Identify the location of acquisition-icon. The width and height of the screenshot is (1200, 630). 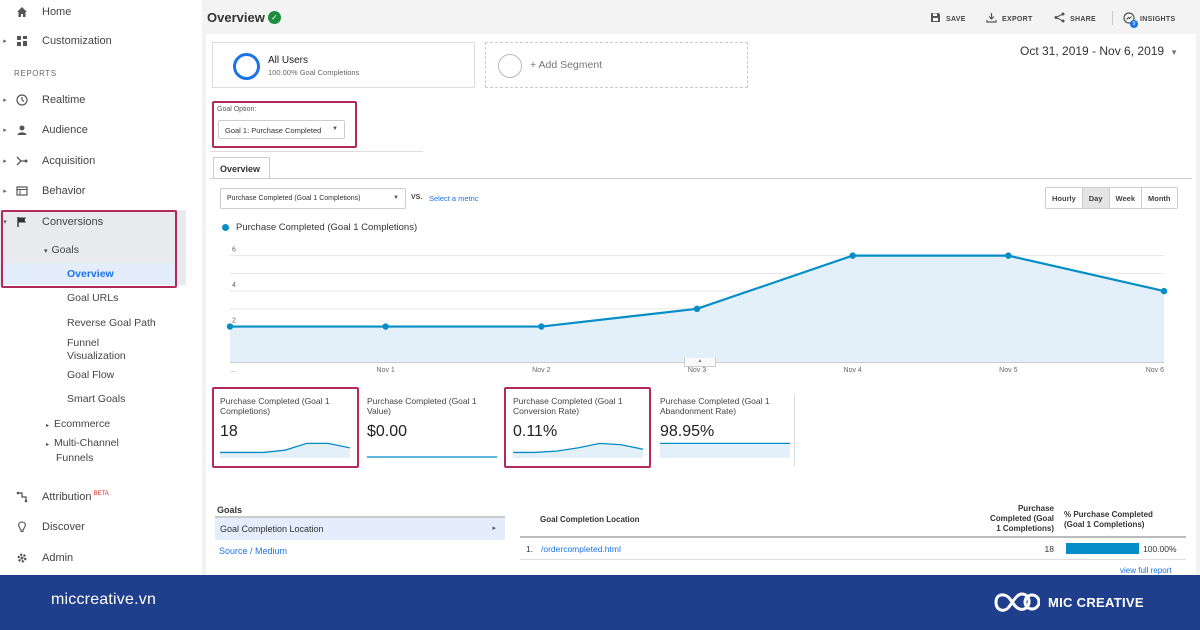
(22, 161).